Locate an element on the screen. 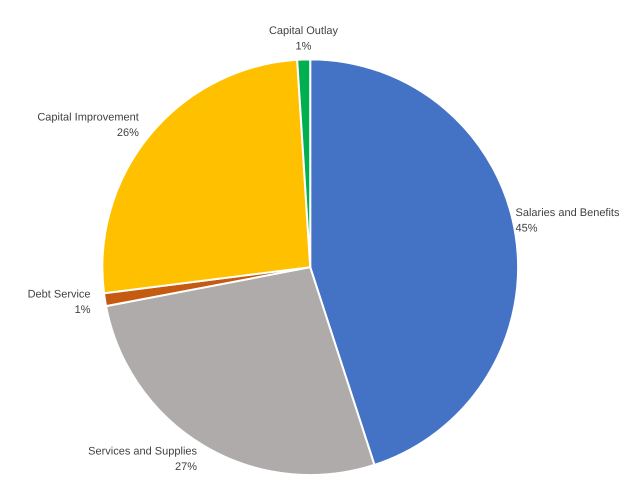  data-label: 26% is located at coordinates (128, 132).